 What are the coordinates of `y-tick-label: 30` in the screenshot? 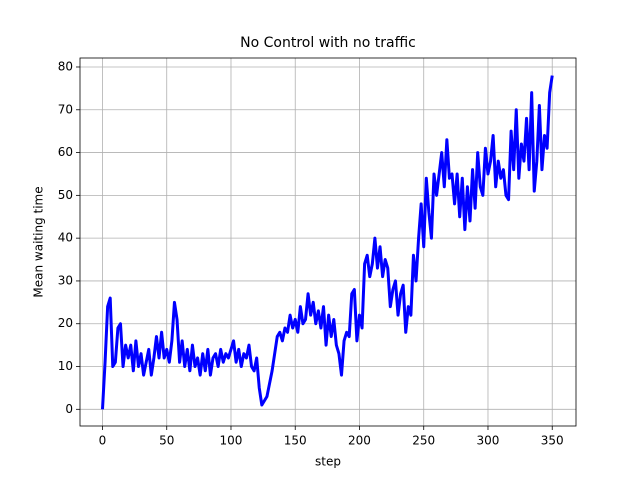 It's located at (65, 280).